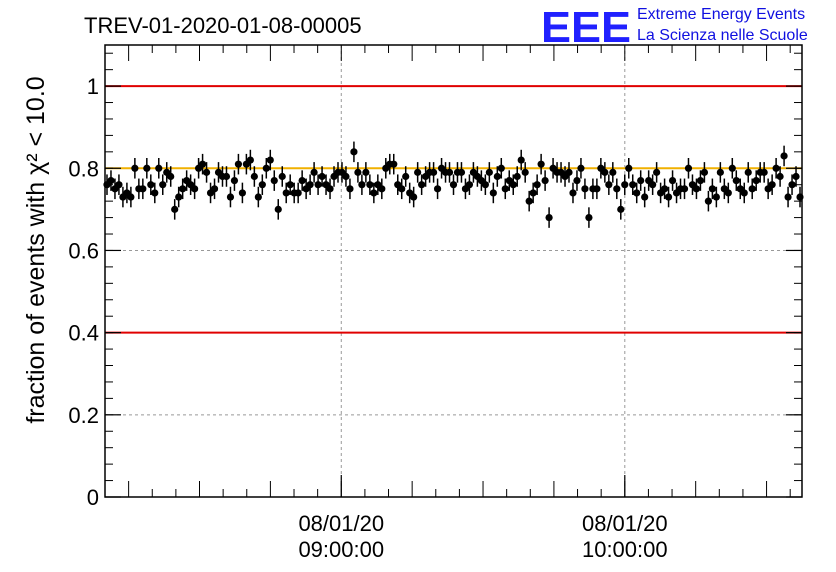 Image resolution: width=836 pixels, height=572 pixels. Describe the element at coordinates (83, 250) in the screenshot. I see `y-tick-label: 0.6` at that location.